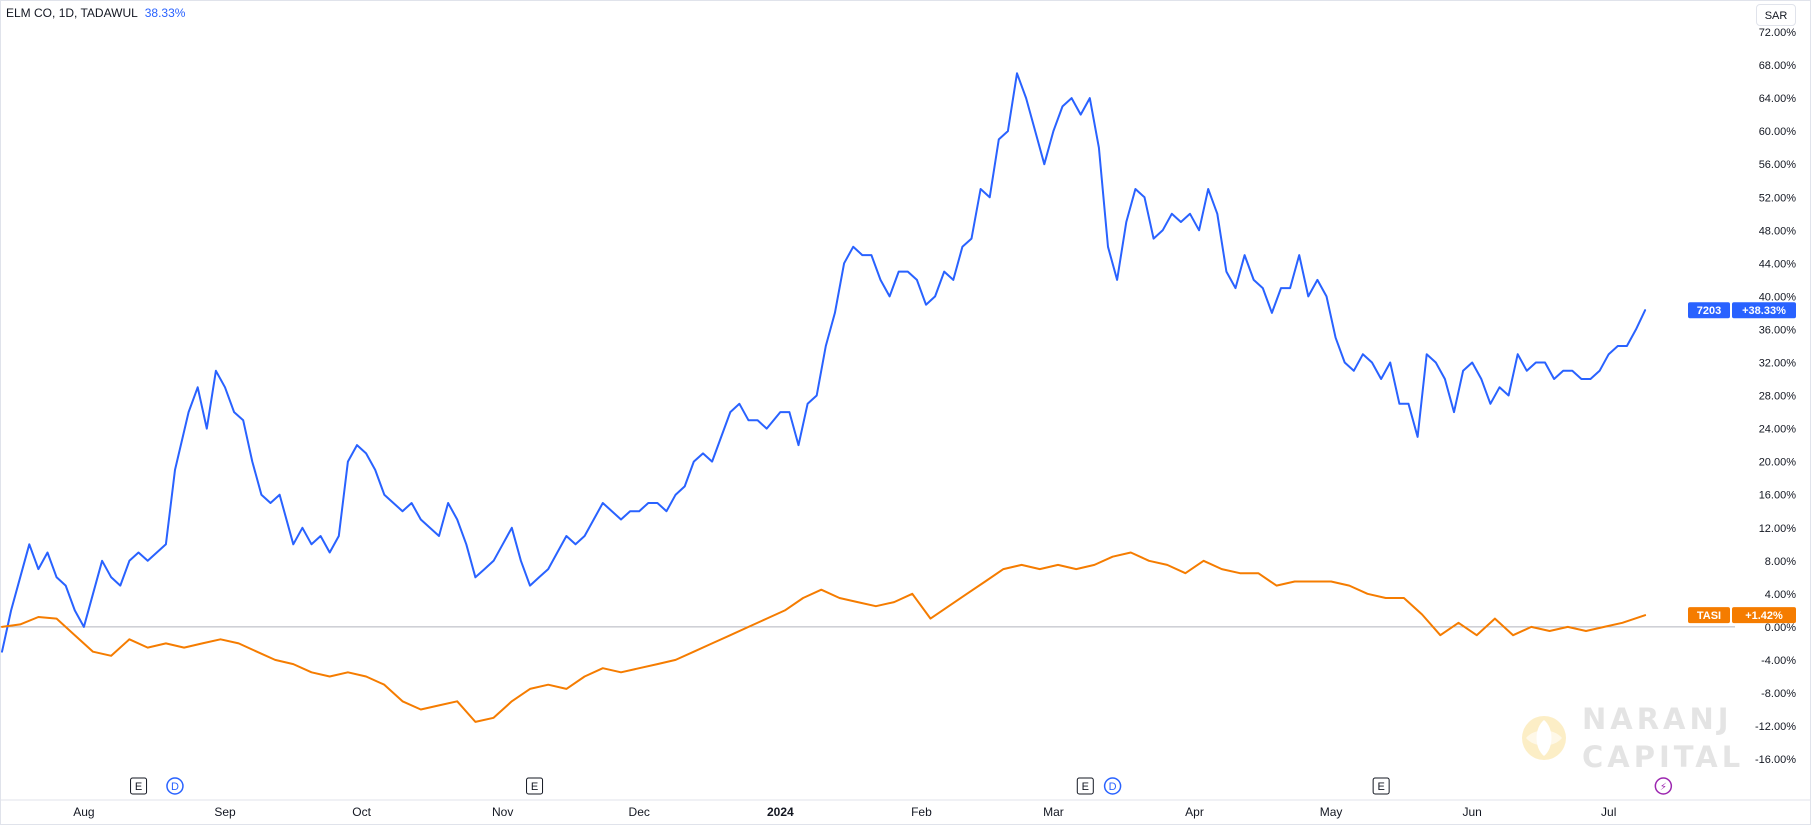  I want to click on y-tick-label: -8.00%, so click(1778, 694).